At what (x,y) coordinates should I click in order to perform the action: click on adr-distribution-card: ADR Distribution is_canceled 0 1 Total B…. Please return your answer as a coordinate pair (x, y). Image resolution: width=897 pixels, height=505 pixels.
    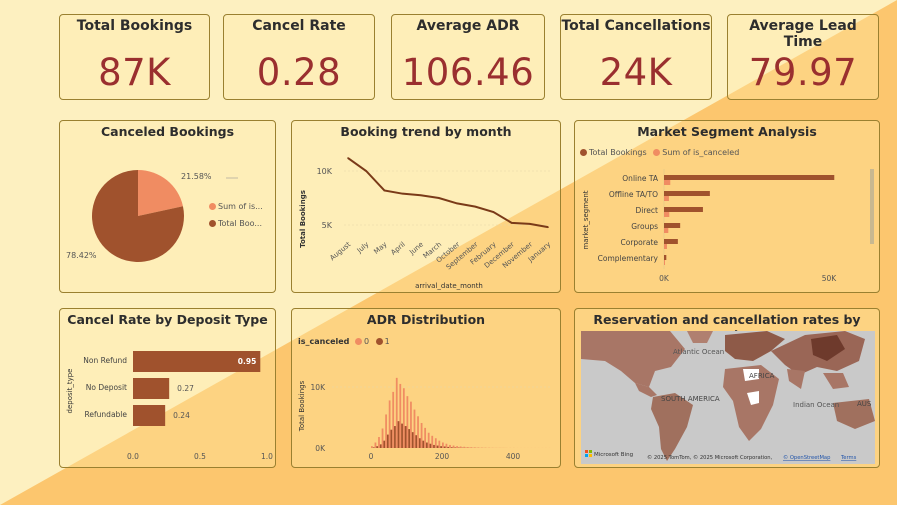
    Looking at the image, I should click on (426, 388).